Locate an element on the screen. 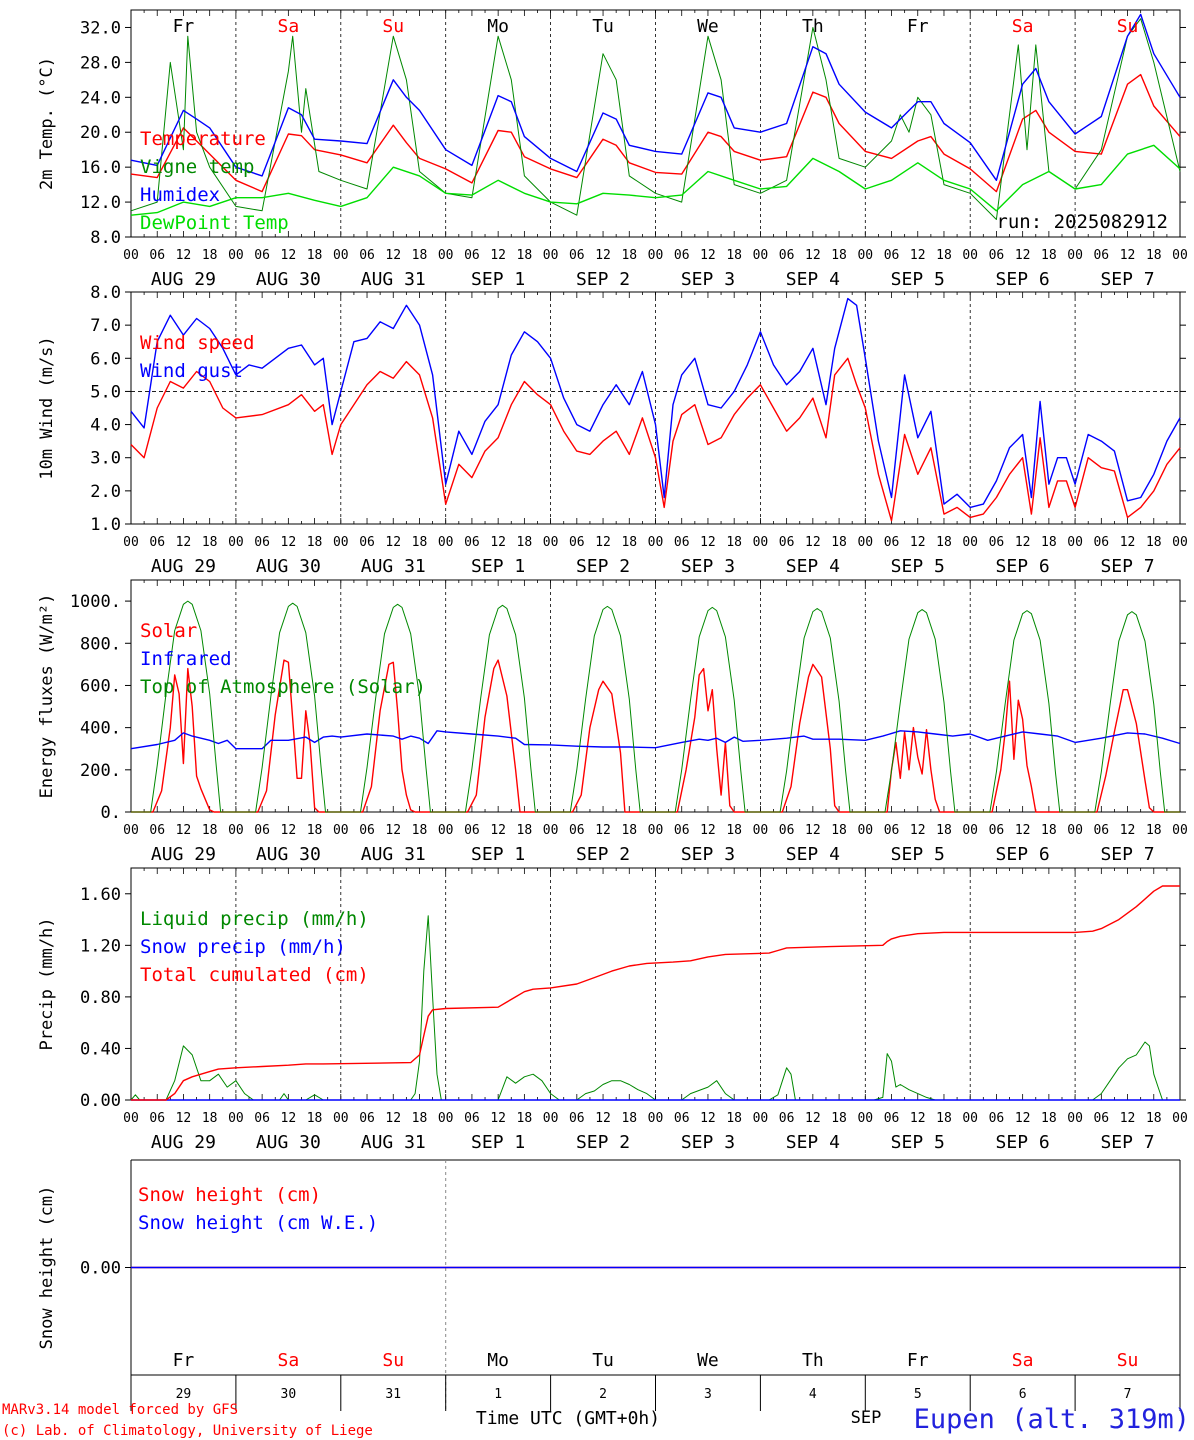 Image resolution: width=1194 pixels, height=1440 pixels. y-tick-label: 1.20 is located at coordinates (100, 946).